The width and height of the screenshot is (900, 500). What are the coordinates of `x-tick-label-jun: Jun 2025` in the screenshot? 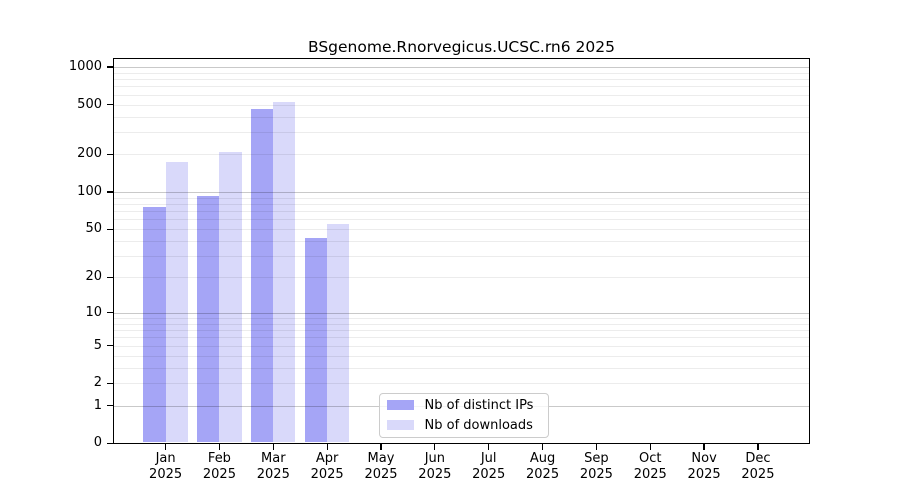 It's located at (435, 466).